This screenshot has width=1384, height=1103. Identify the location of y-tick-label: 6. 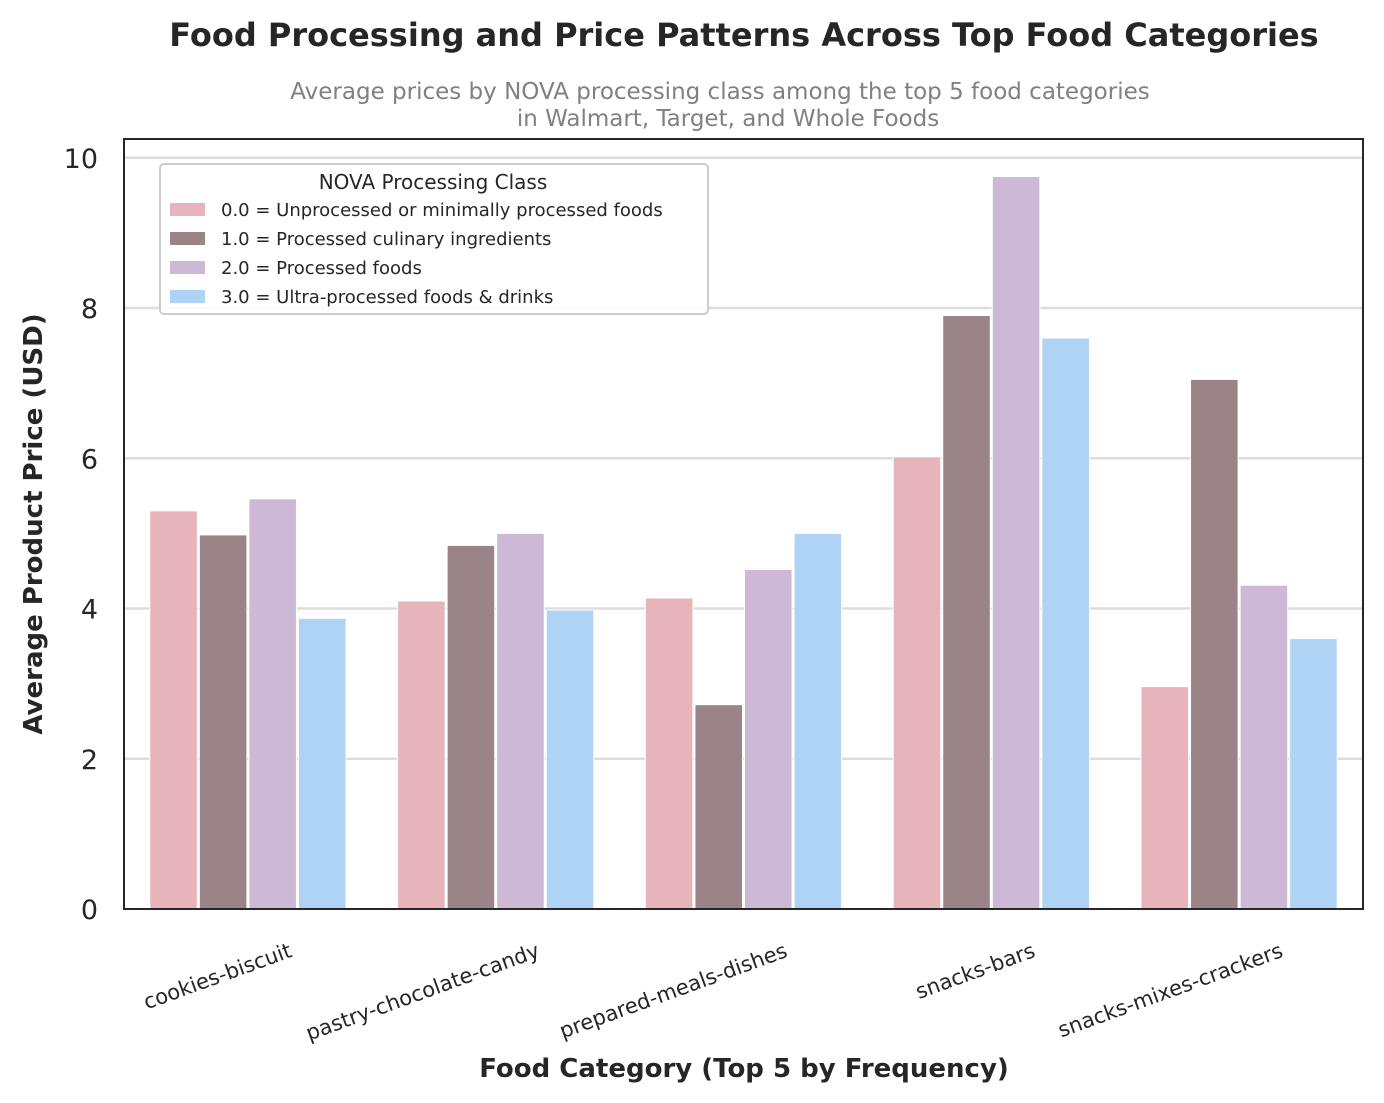
(89, 459).